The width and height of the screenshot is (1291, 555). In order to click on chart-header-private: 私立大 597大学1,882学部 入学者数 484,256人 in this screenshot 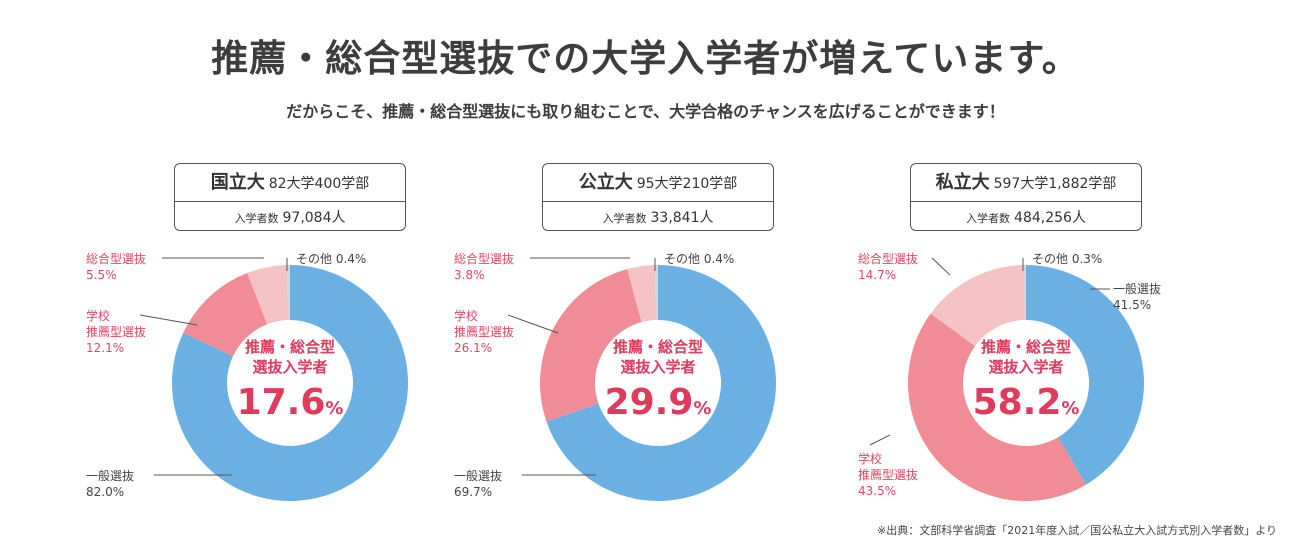, I will do `click(1026, 197)`.